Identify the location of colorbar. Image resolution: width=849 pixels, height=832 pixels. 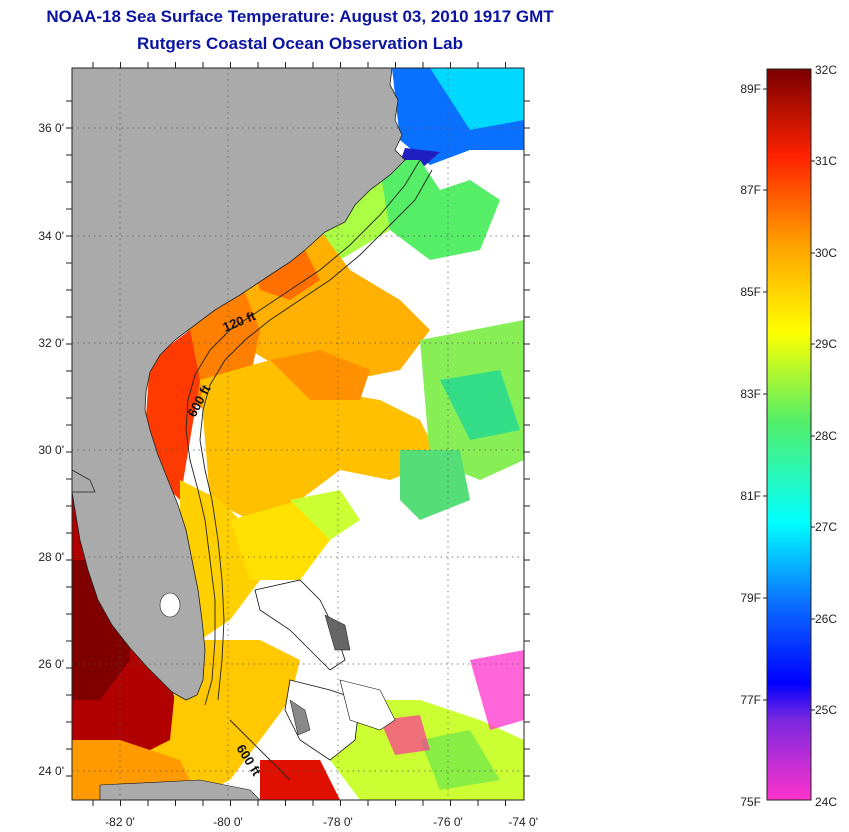
(789, 434).